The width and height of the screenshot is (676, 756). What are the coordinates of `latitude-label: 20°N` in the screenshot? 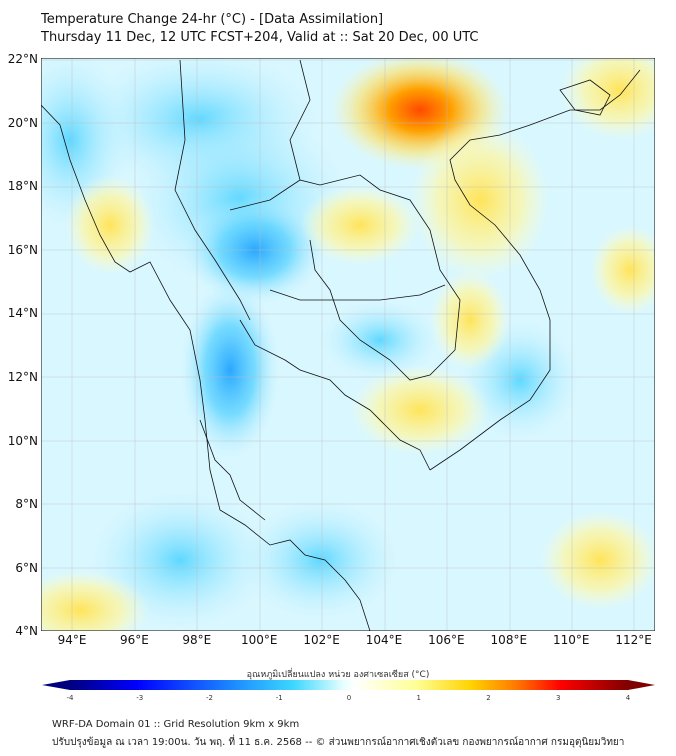 It's located at (22, 122).